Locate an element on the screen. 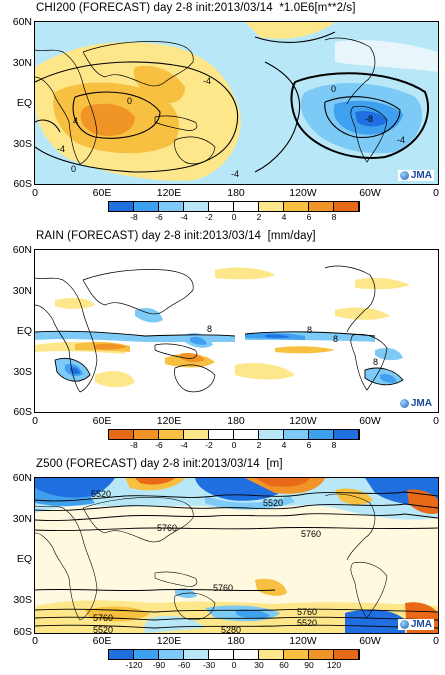 The height and width of the screenshot is (675, 445). colorbar-tick-label: -60 is located at coordinates (184, 665).